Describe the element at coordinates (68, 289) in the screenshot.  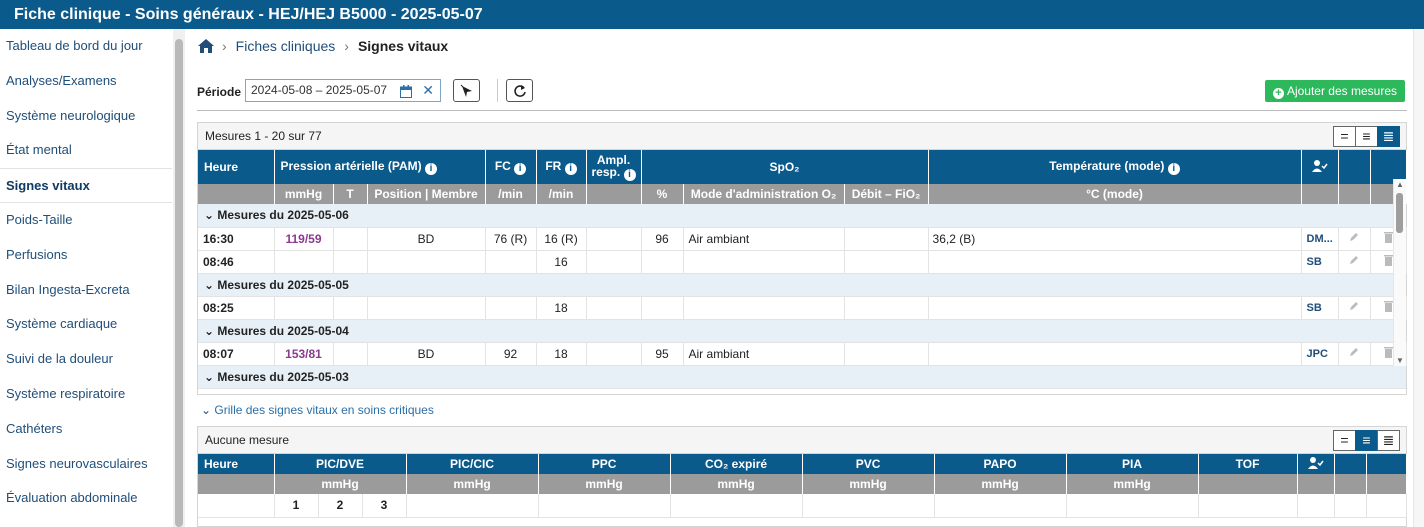
I see `sidebar-item: Bilan Ingesta-Excreta` at that location.